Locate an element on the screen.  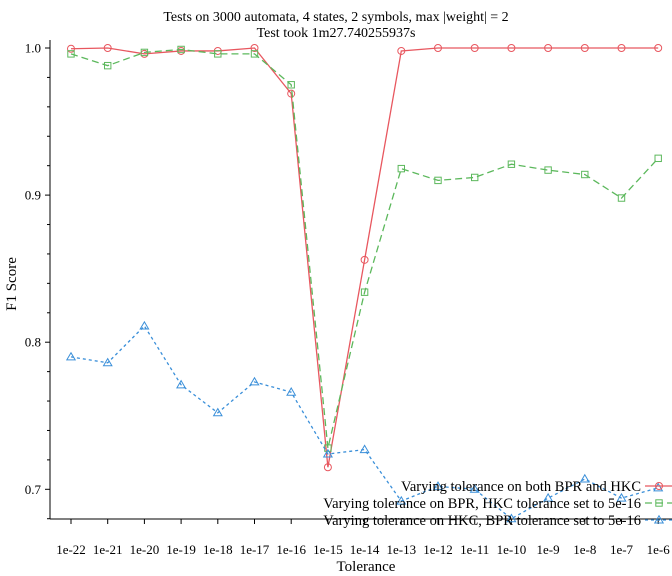
x-tick-label: 1e-16 is located at coordinates (291, 549).